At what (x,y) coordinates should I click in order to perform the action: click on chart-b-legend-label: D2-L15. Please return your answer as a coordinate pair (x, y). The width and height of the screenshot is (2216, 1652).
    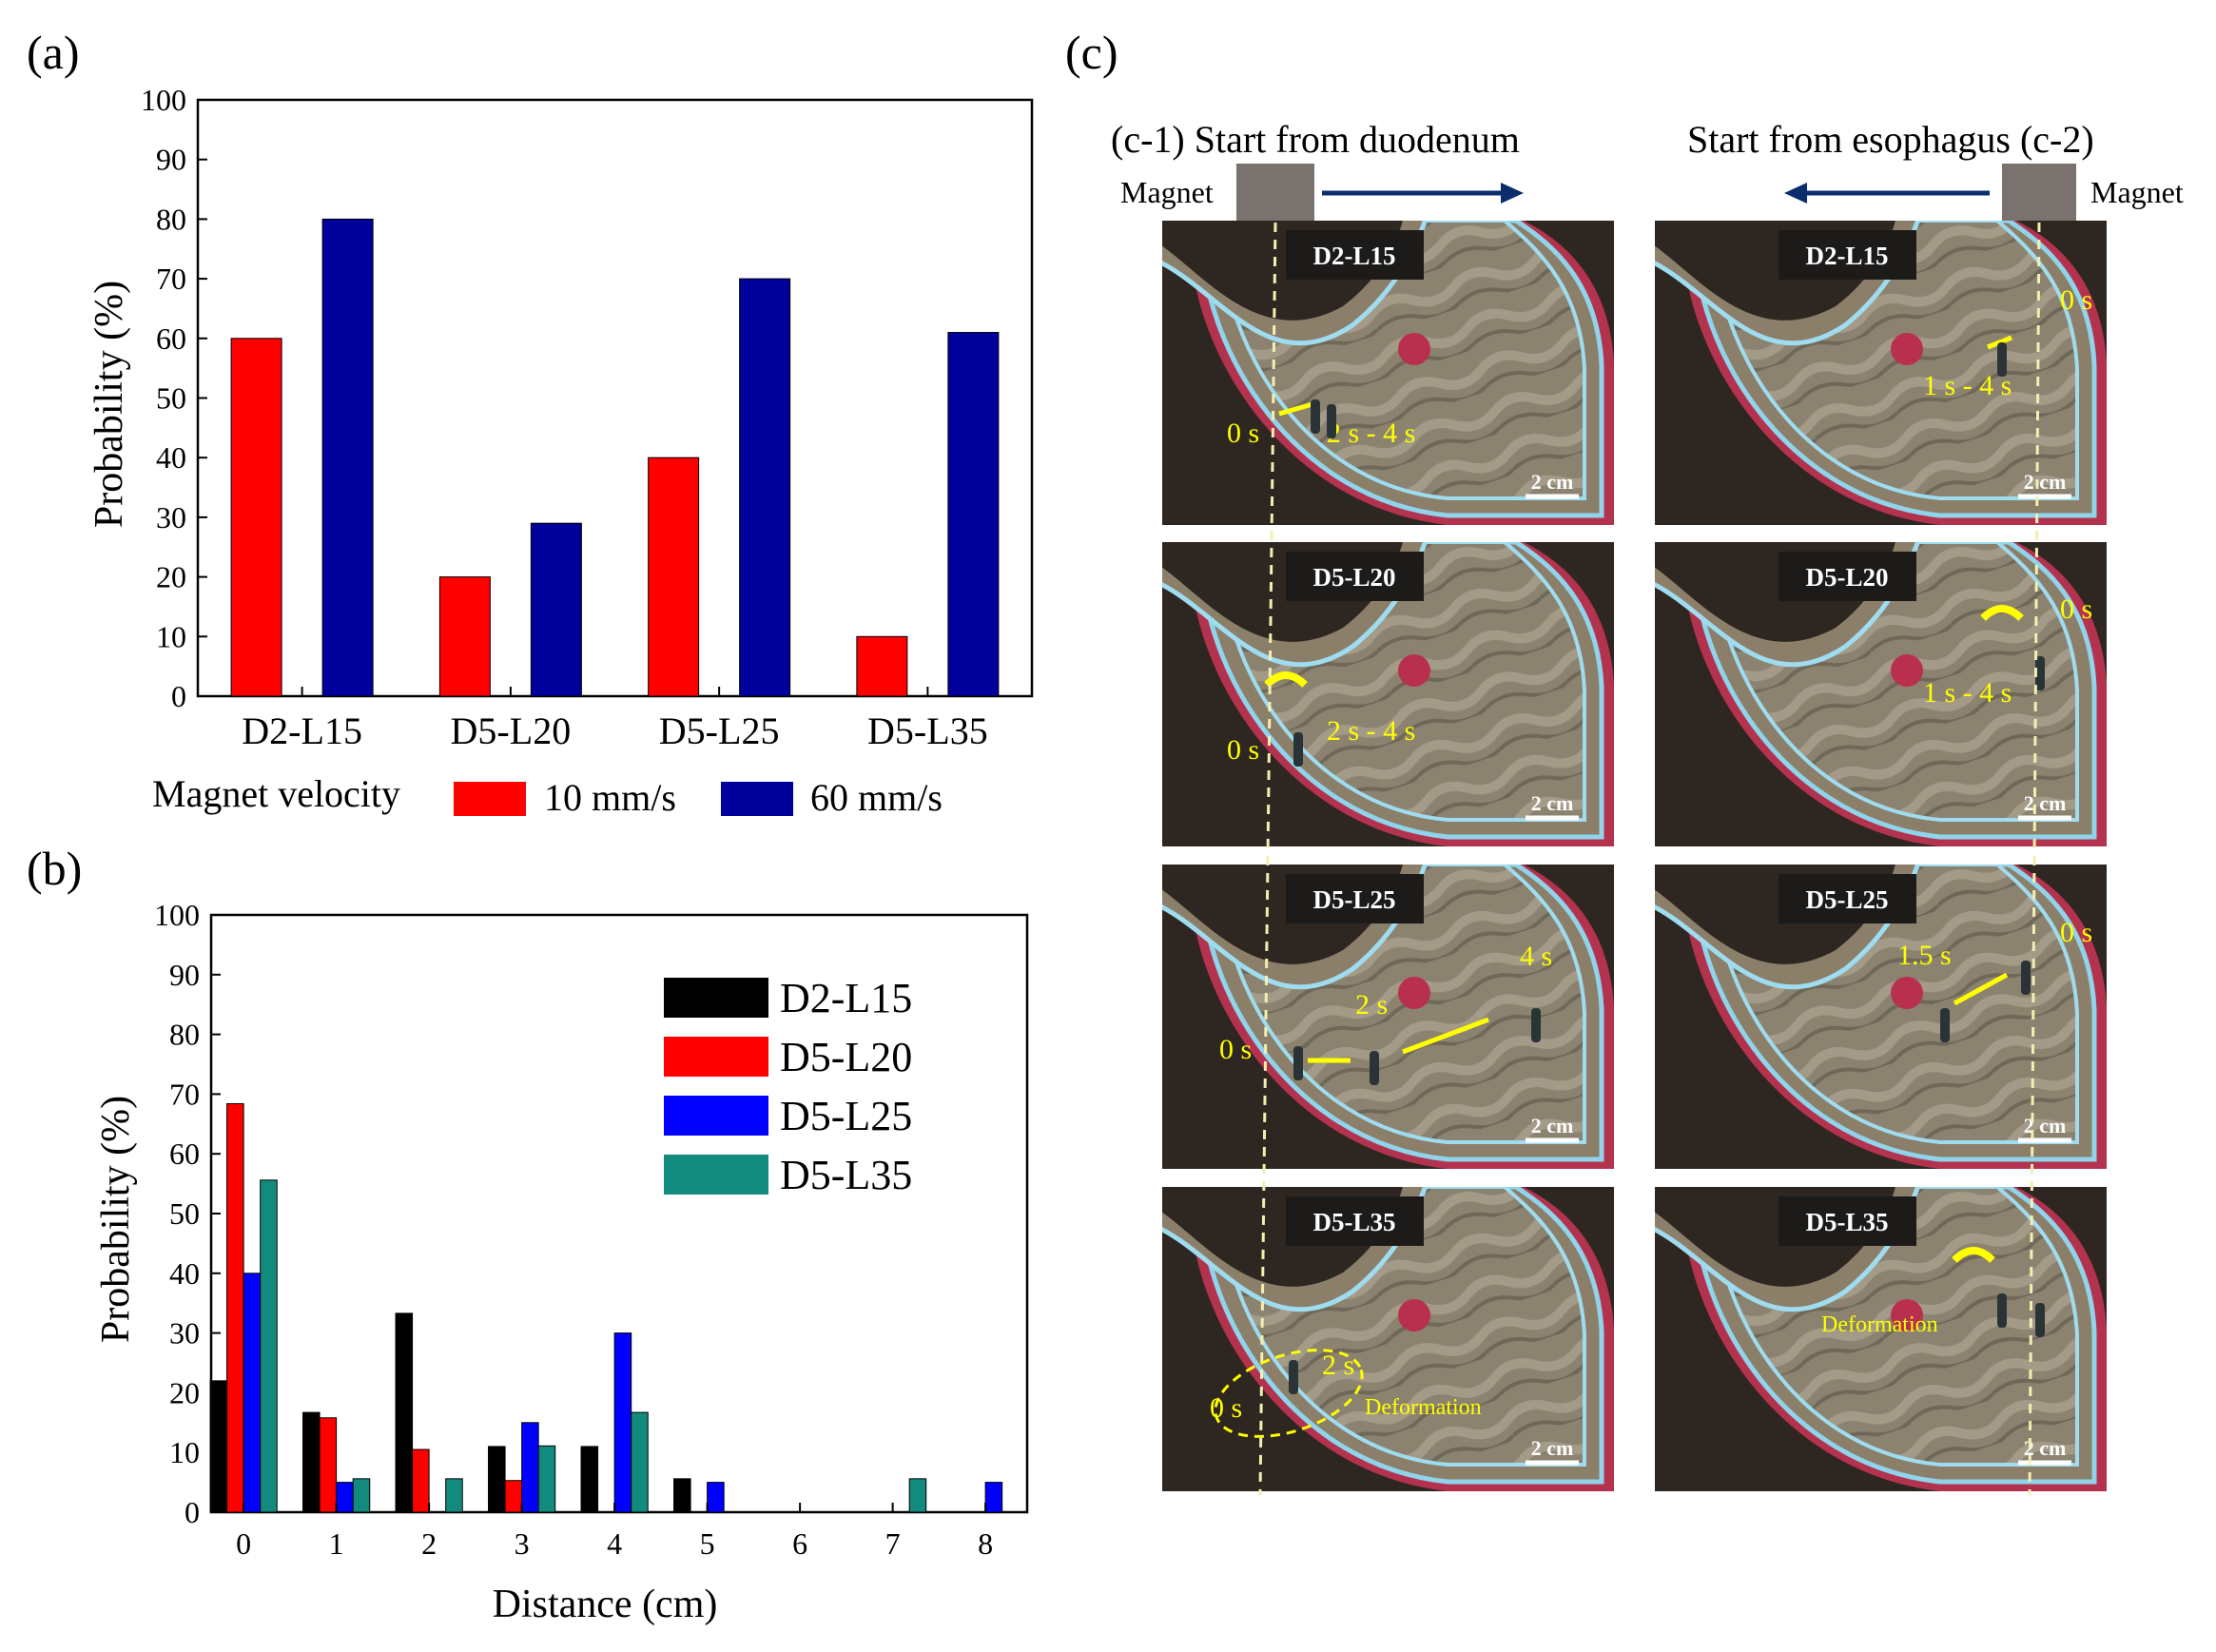
    Looking at the image, I should click on (846, 998).